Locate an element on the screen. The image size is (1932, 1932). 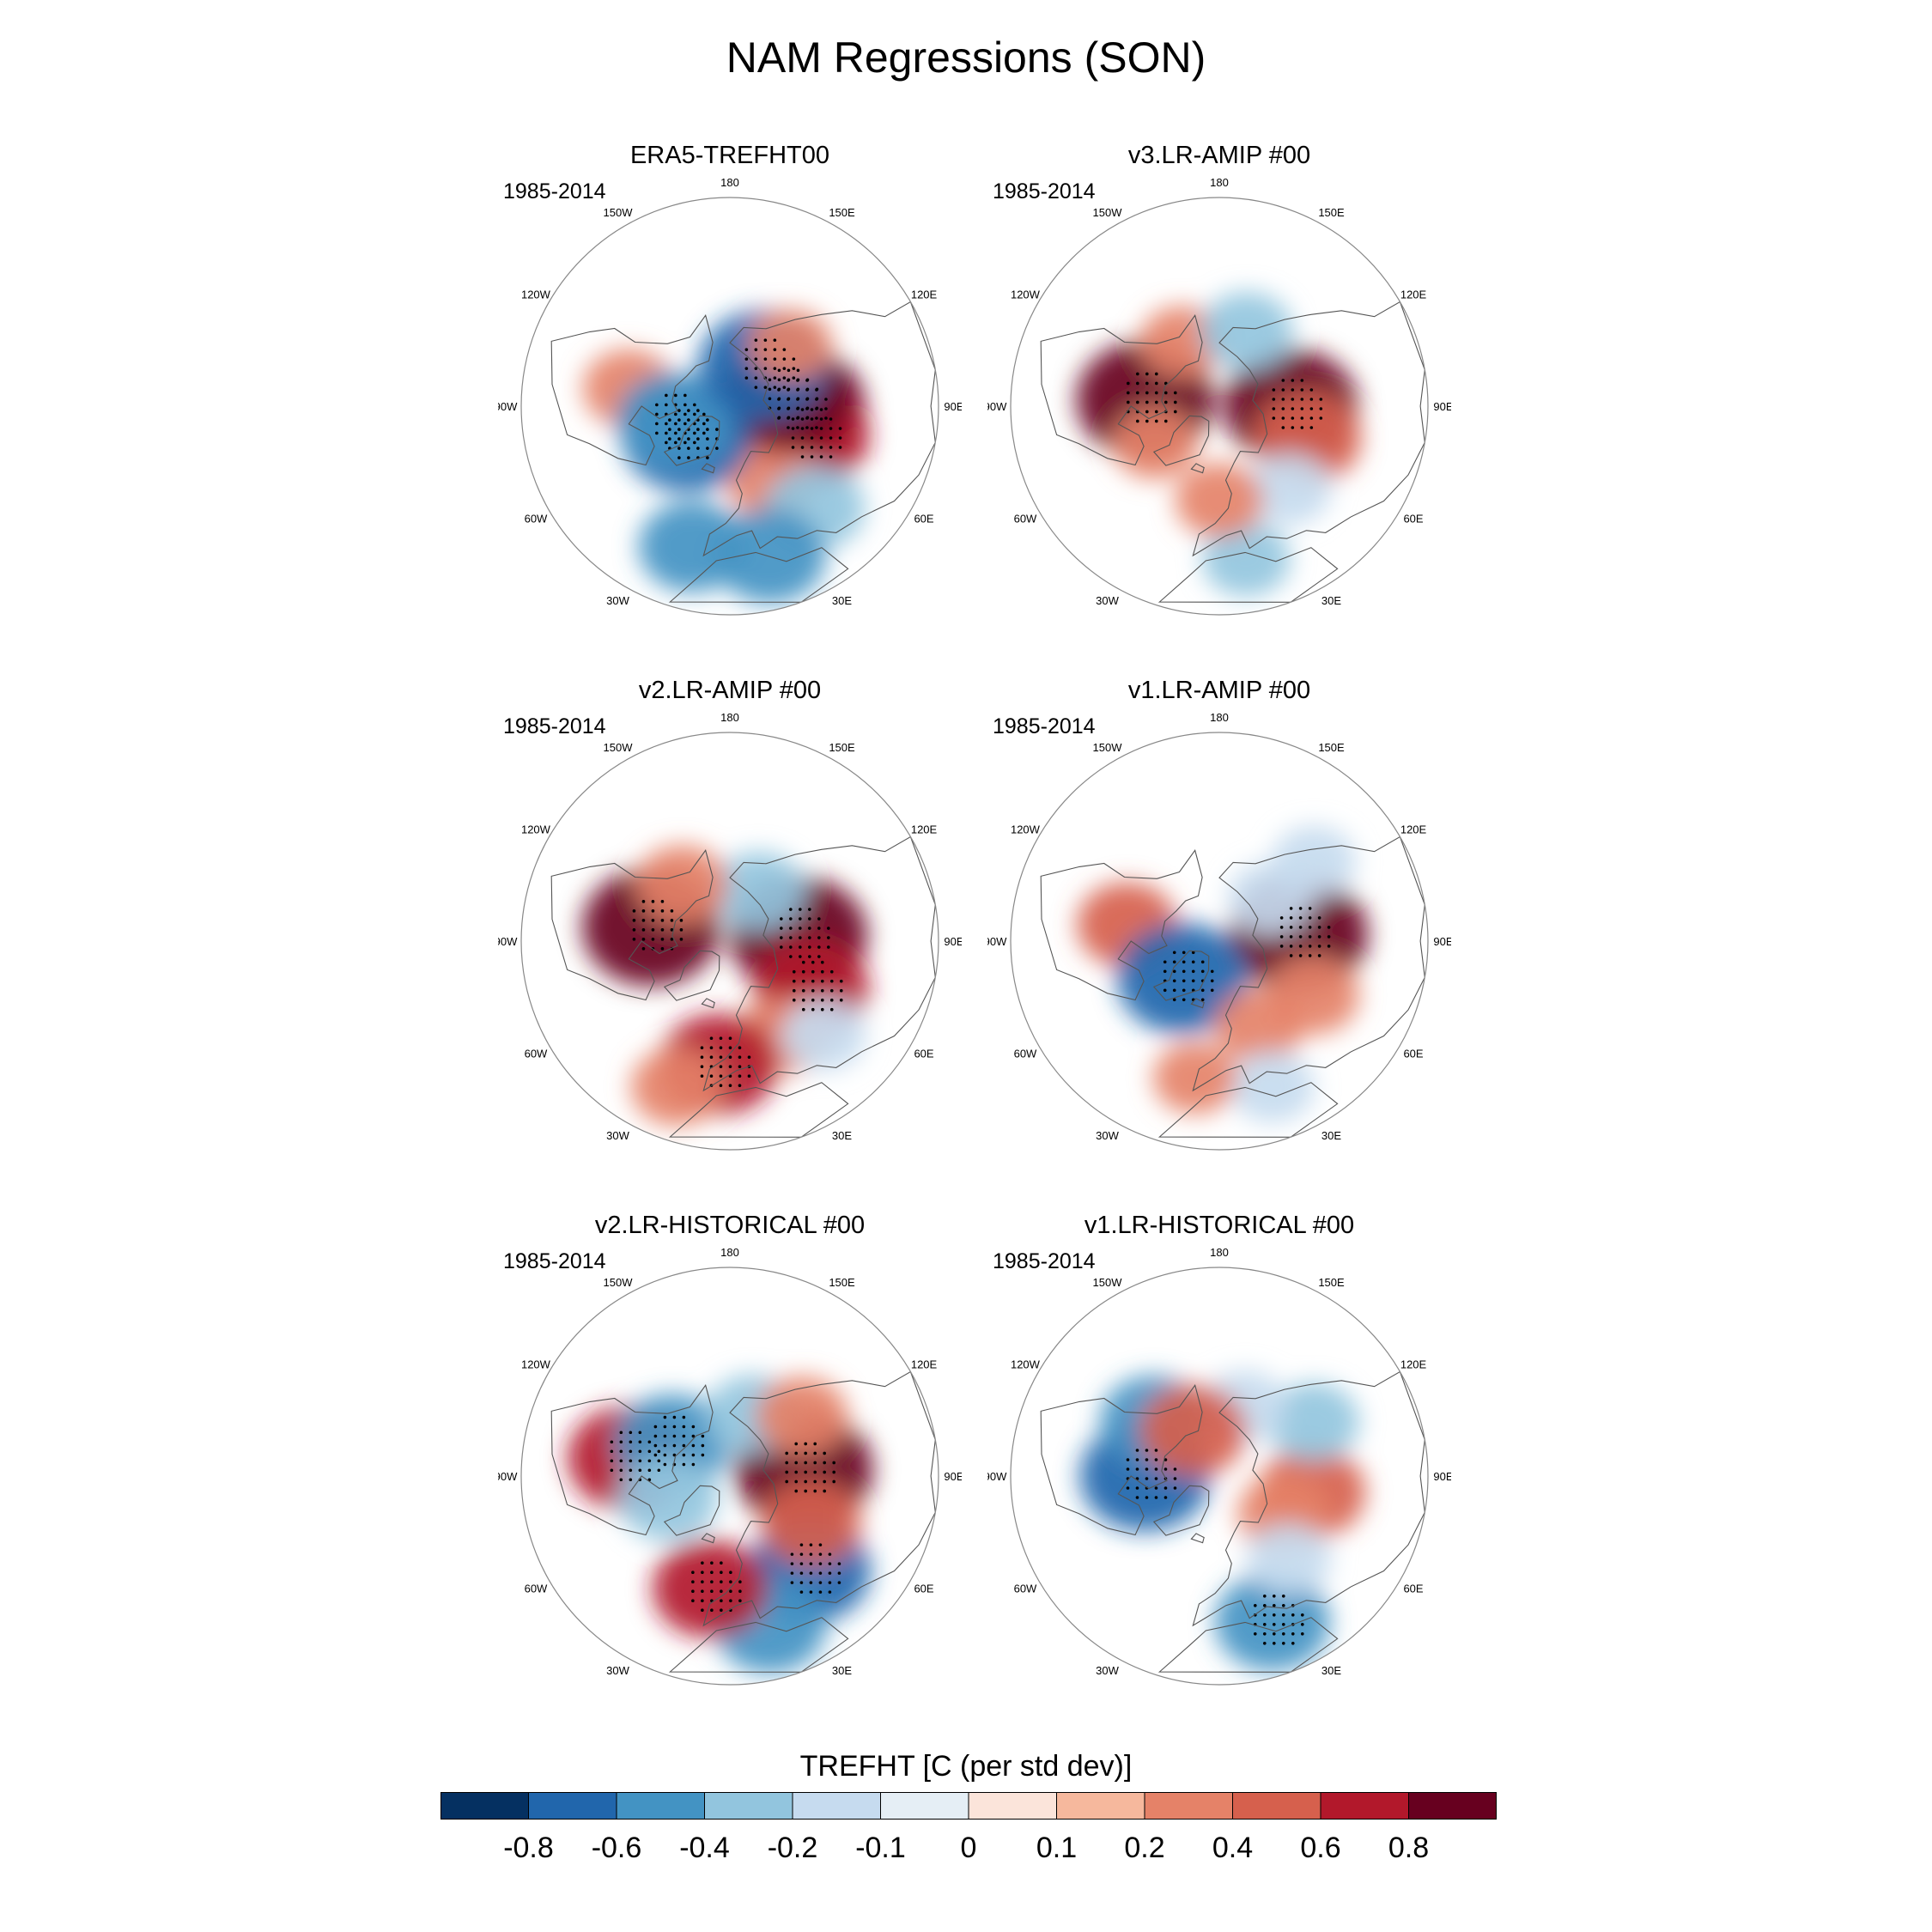
longitude-label: 150W is located at coordinates (1108, 748).